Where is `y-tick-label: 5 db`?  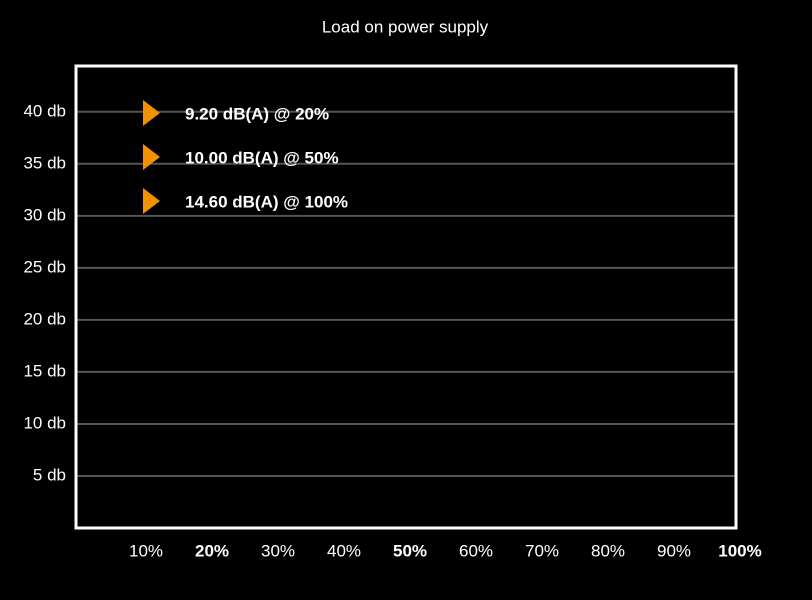 y-tick-label: 5 db is located at coordinates (49, 474).